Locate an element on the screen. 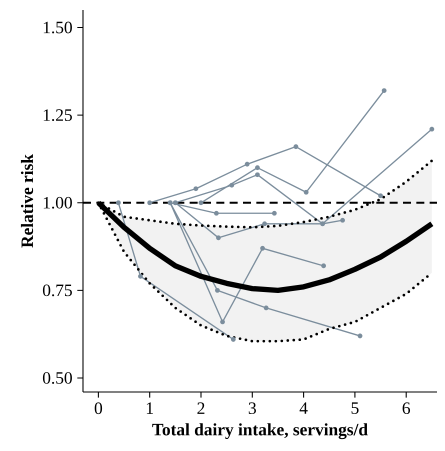  y-tick-label: 0.75 is located at coordinates (57, 290).